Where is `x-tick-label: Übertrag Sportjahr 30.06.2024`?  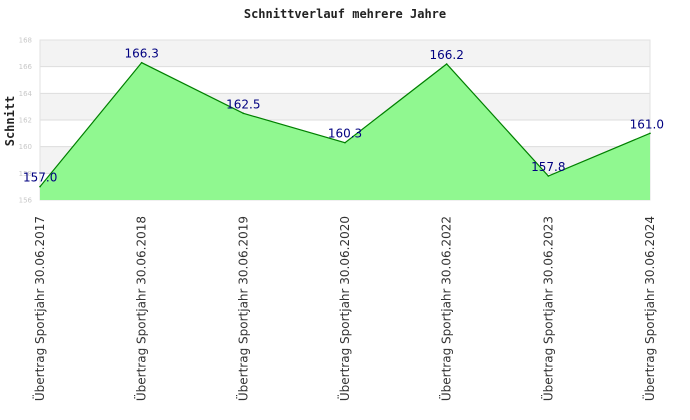 x-tick-label: Übertrag Sportjahr 30.06.2024 is located at coordinates (649, 308).